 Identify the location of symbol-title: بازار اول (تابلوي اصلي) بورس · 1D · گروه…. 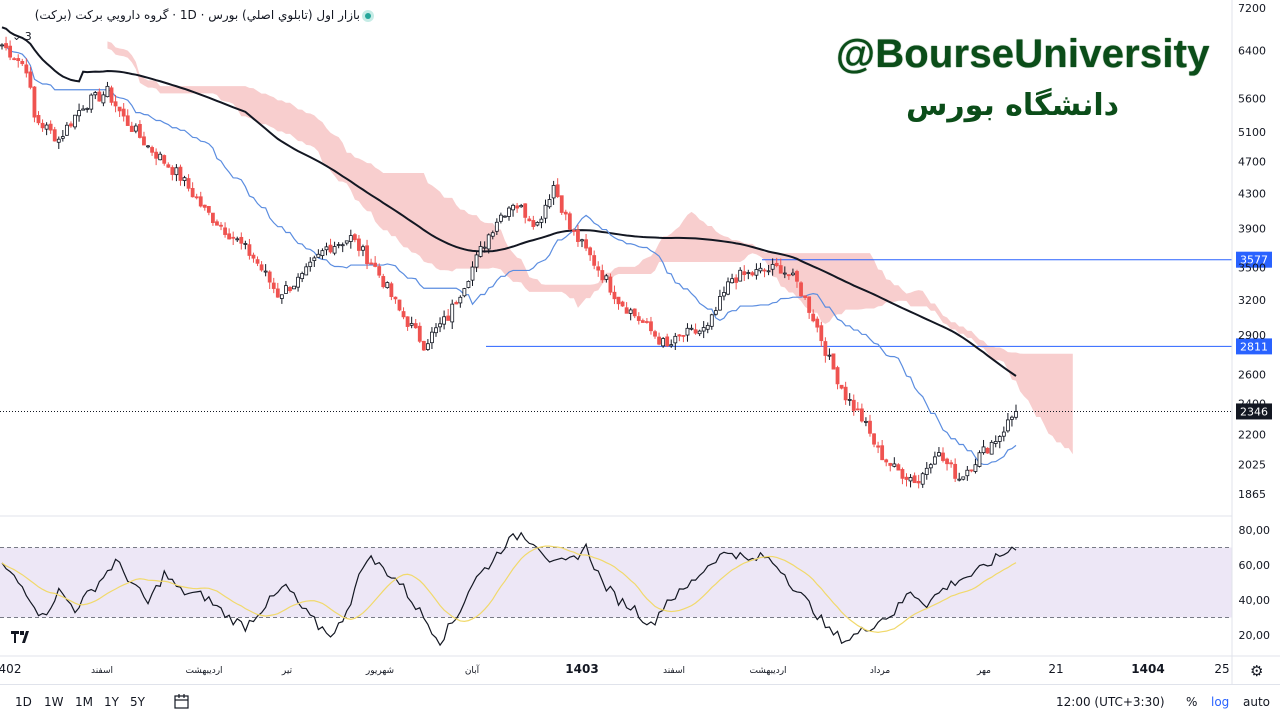
(197, 15).